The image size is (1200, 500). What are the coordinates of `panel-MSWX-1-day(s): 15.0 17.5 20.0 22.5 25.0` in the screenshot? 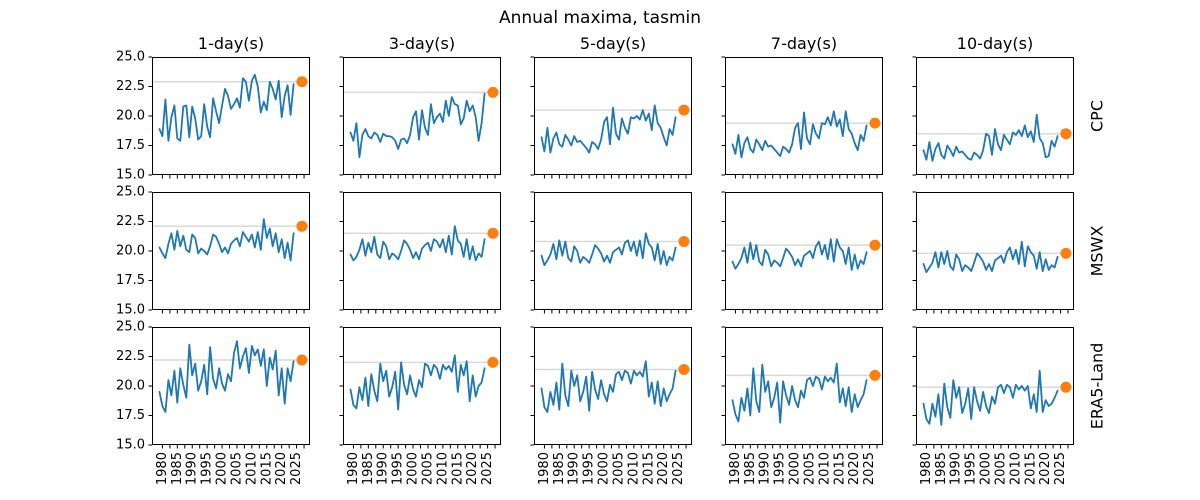 It's located at (213, 251).